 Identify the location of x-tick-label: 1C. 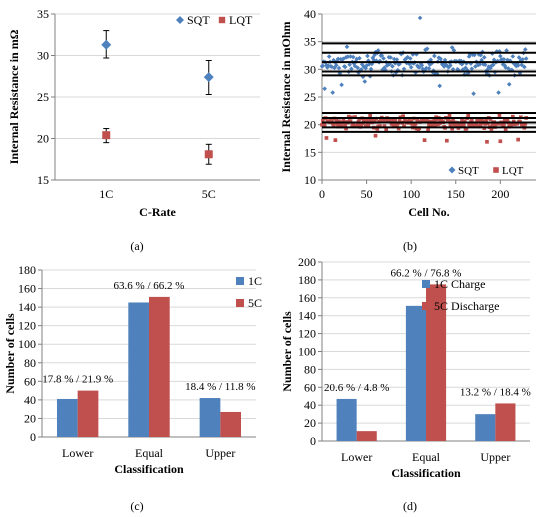
(106, 194).